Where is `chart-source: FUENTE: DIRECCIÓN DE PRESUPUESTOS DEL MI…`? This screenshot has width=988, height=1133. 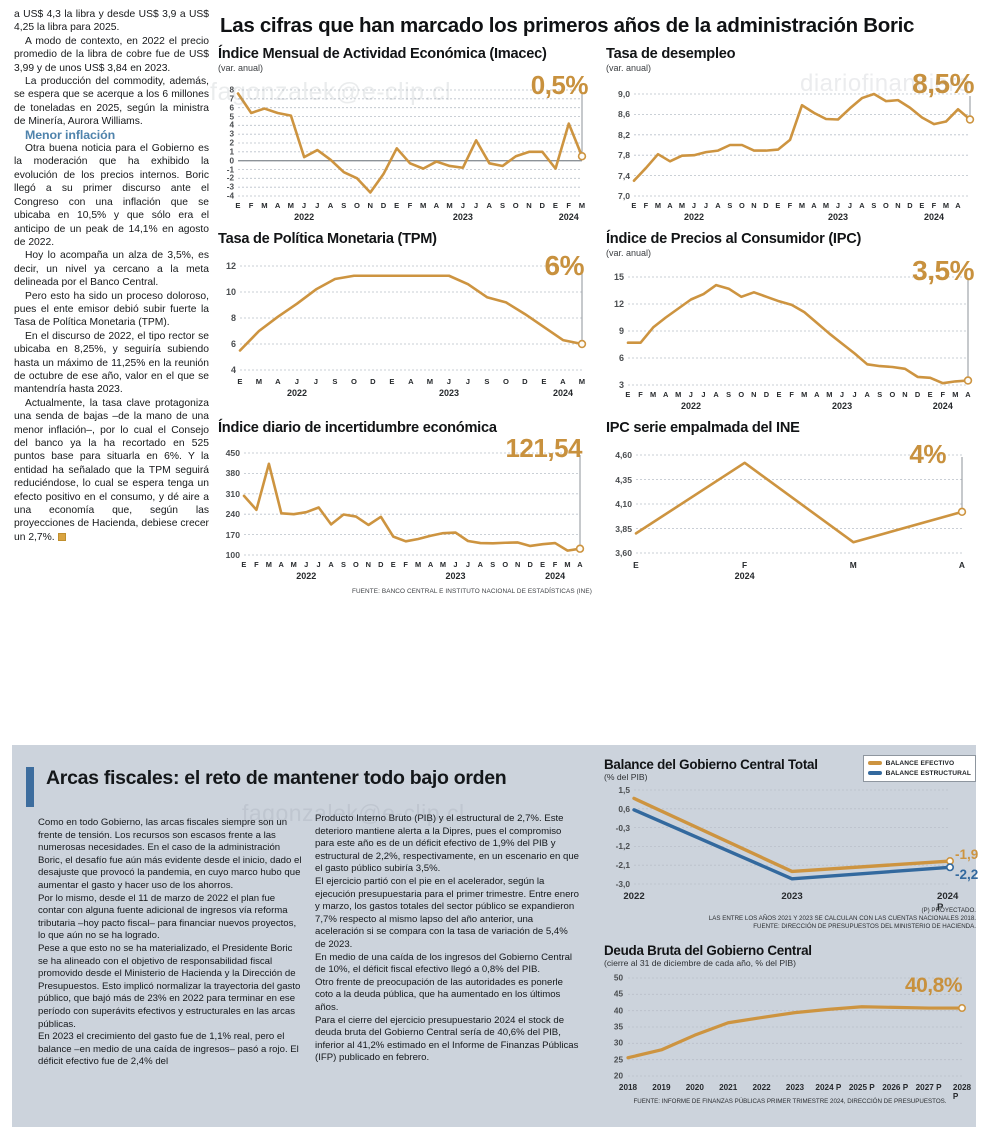 chart-source: FUENTE: DIRECCIÓN DE PRESUPUESTOS DEL MI… is located at coordinates (864, 926).